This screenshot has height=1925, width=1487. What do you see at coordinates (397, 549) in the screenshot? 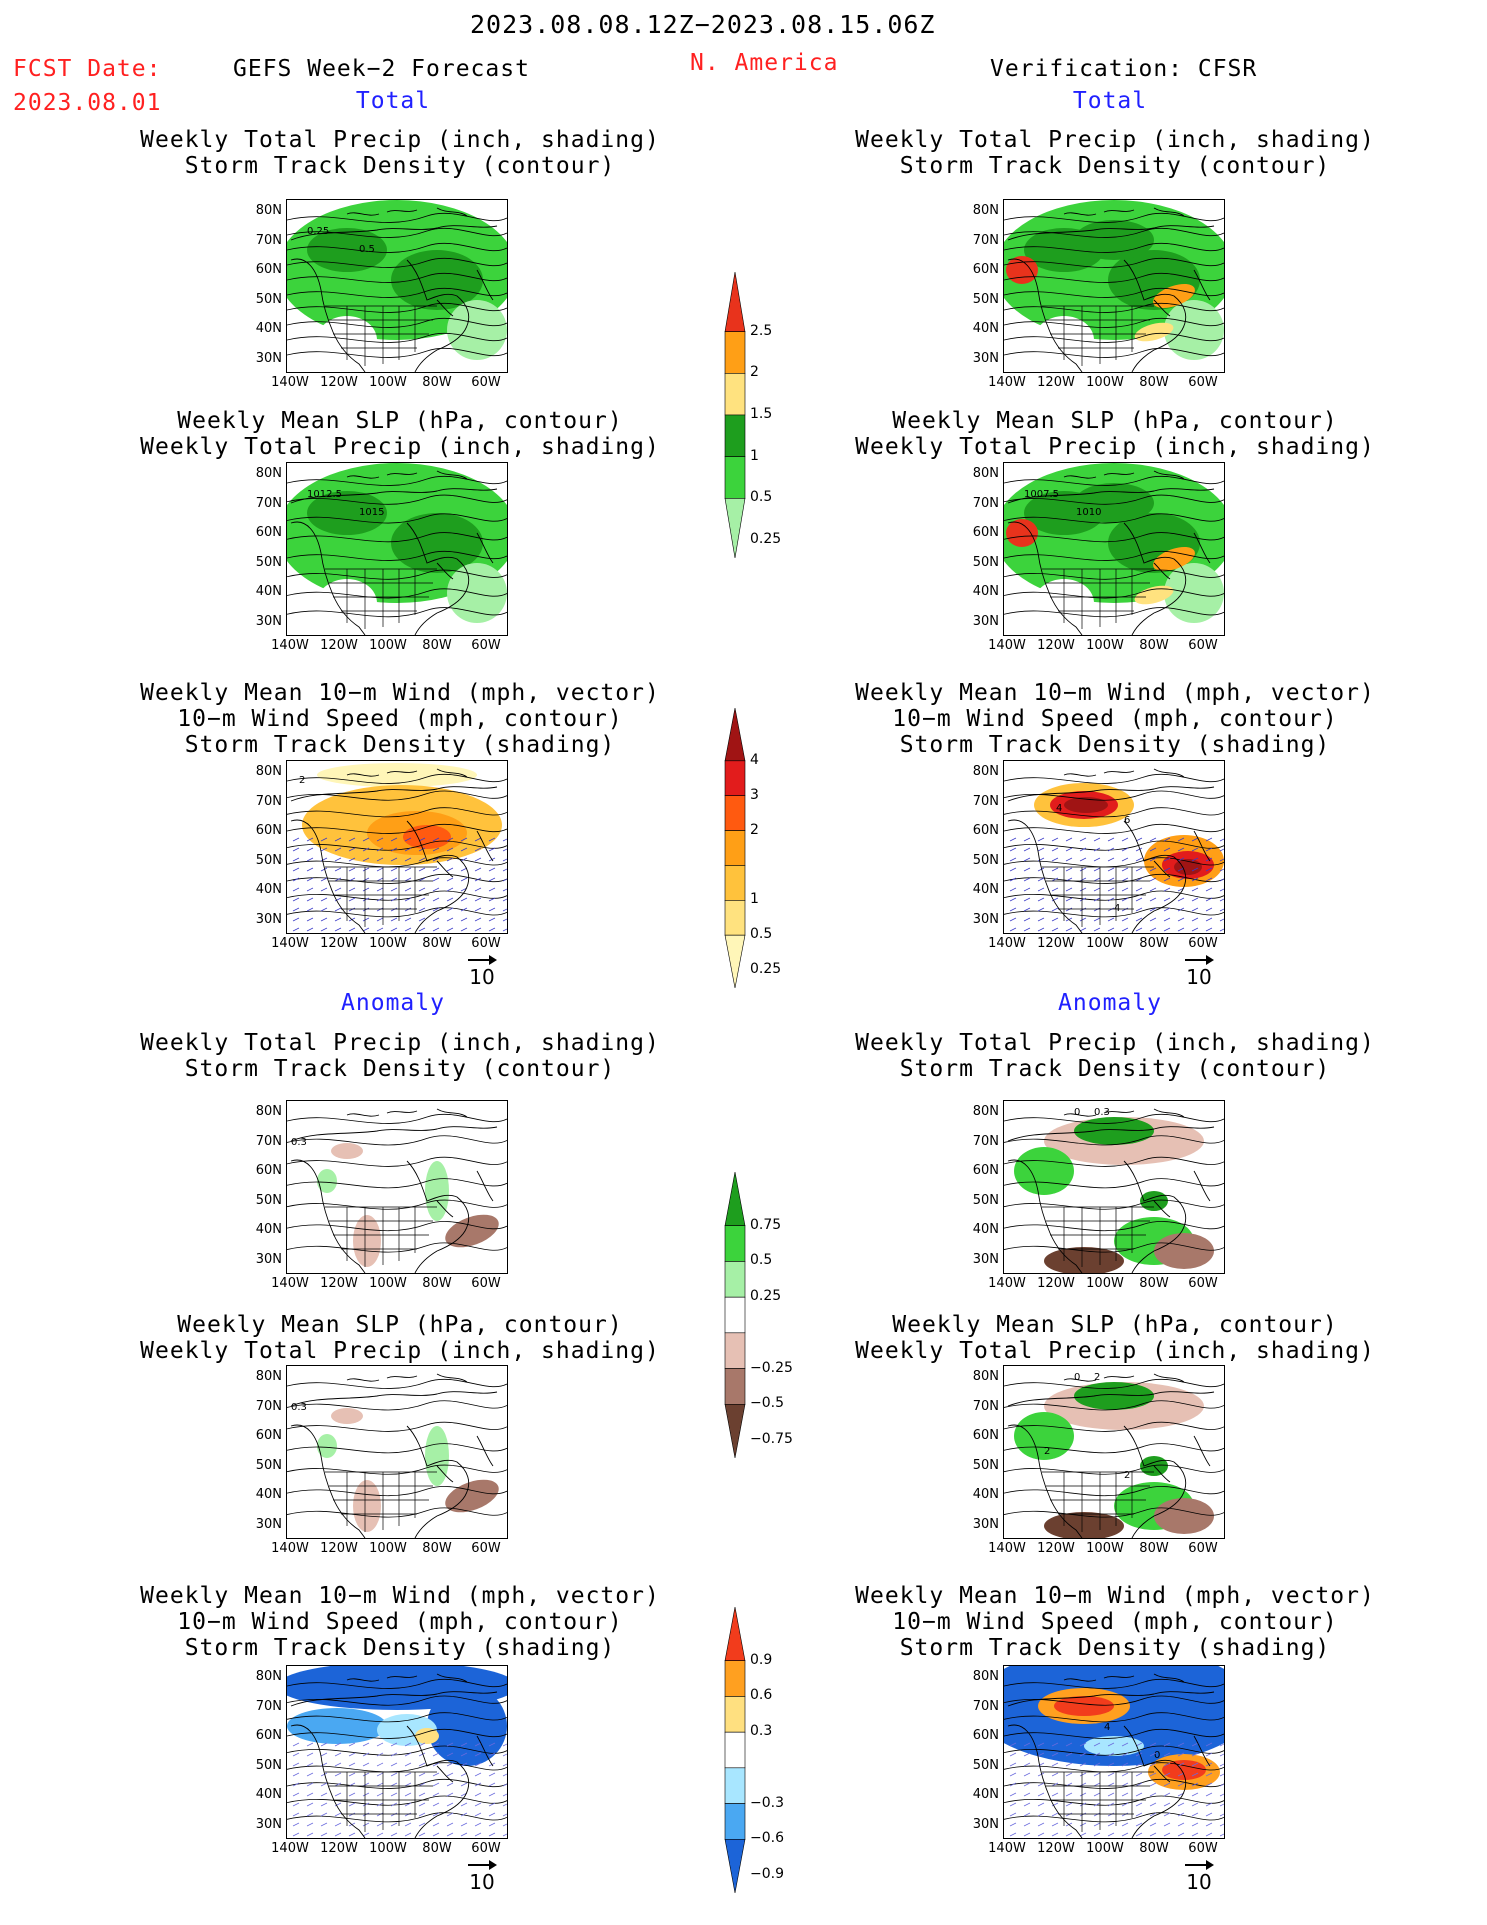
I see `map-svg: 1012.5 1015` at bounding box center [397, 549].